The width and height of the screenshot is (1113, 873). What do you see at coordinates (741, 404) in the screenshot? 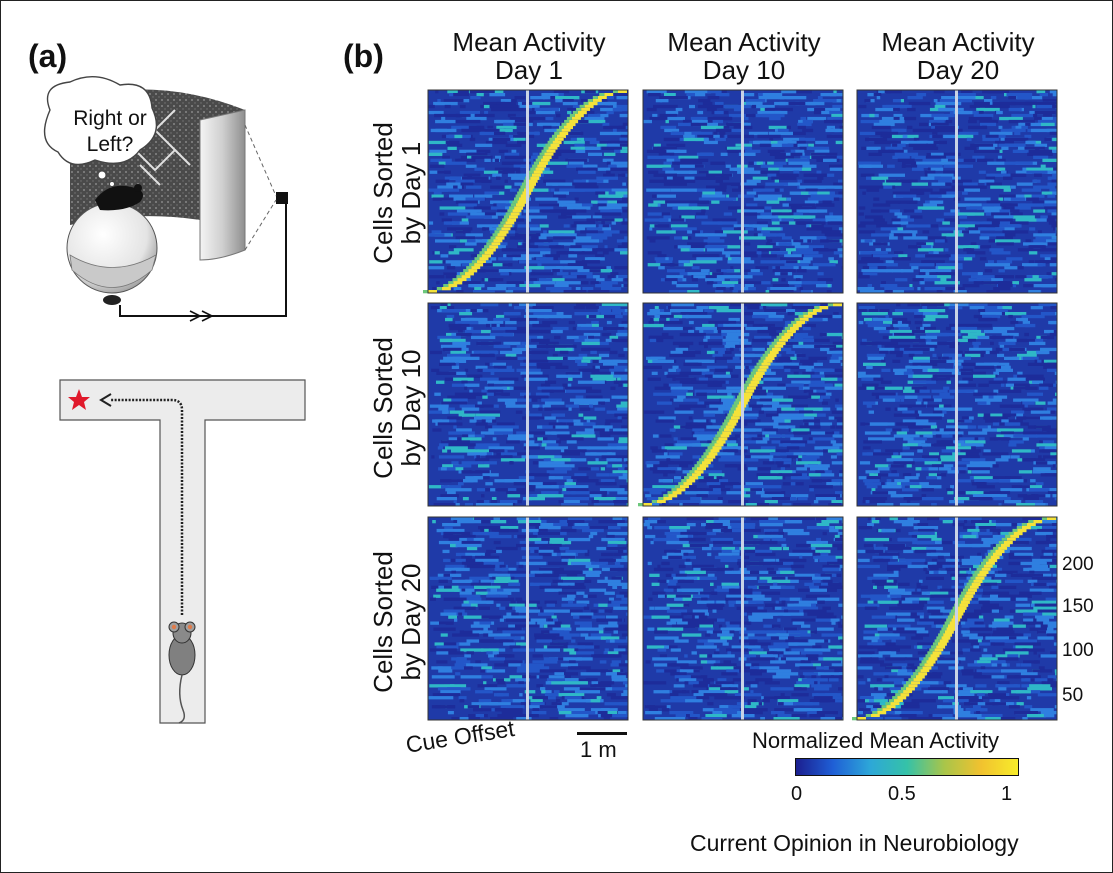
I see `heatmap-panel-r2-c2` at bounding box center [741, 404].